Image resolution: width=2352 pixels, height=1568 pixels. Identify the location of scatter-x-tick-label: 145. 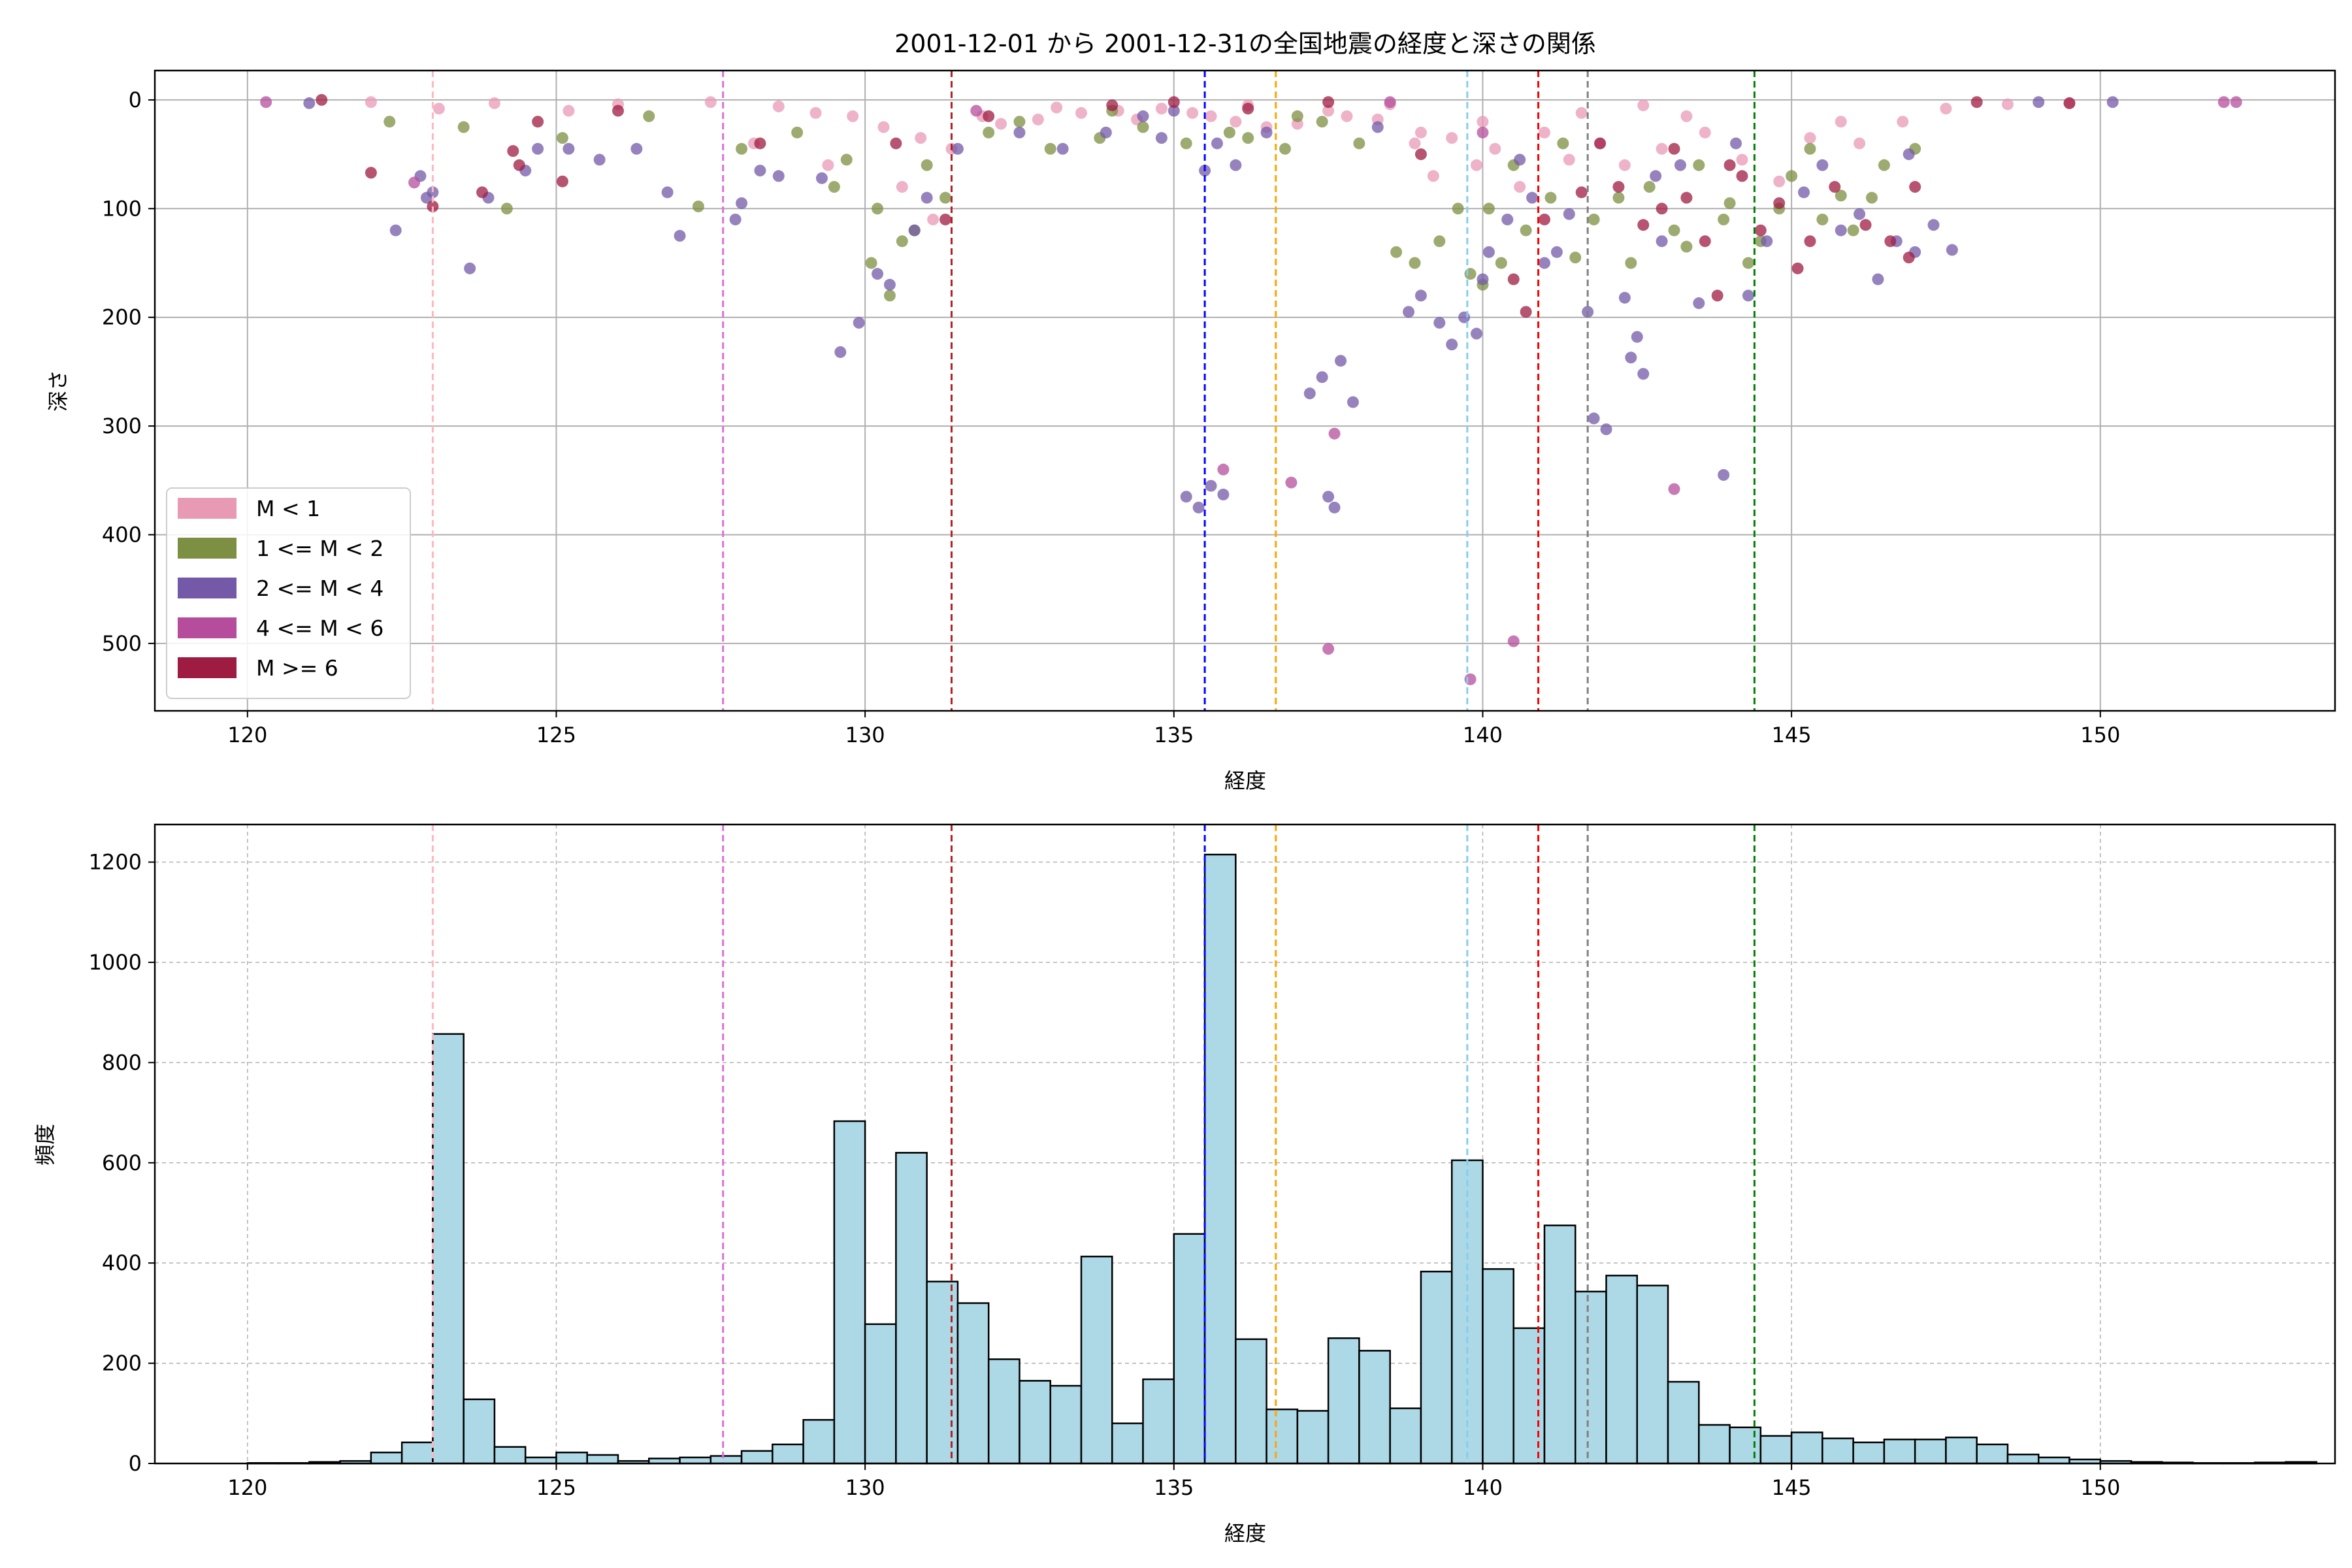
(1792, 735).